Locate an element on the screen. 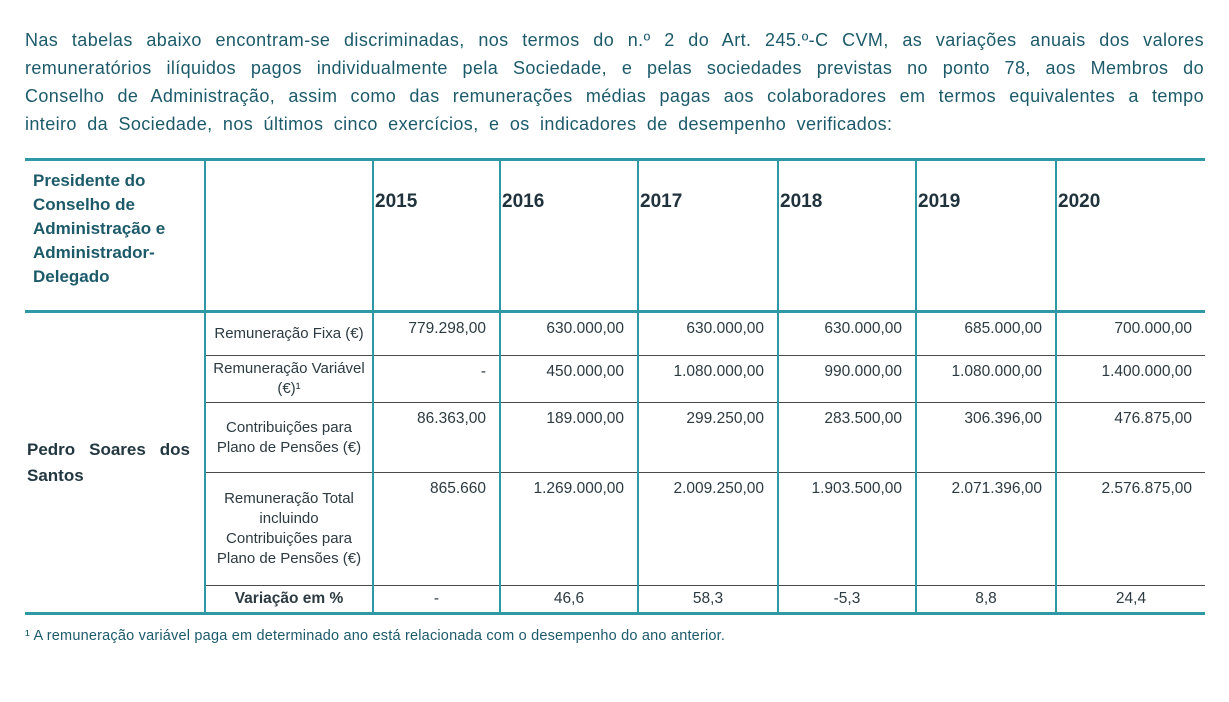  value-cell: 685.000,00 is located at coordinates (985, 333).